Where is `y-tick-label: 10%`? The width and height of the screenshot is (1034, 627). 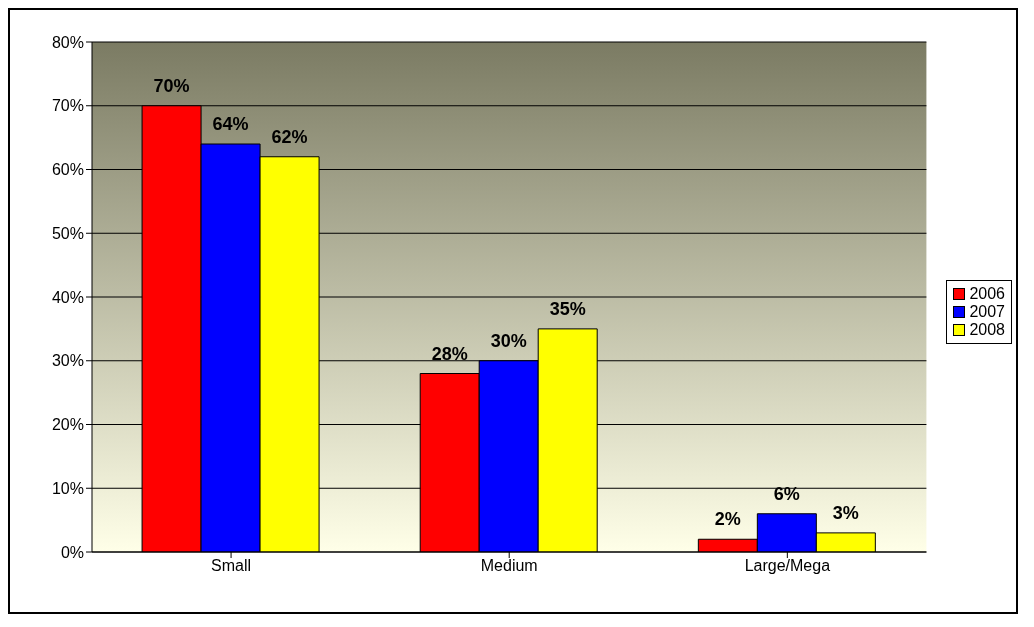 y-tick-label: 10% is located at coordinates (67, 488).